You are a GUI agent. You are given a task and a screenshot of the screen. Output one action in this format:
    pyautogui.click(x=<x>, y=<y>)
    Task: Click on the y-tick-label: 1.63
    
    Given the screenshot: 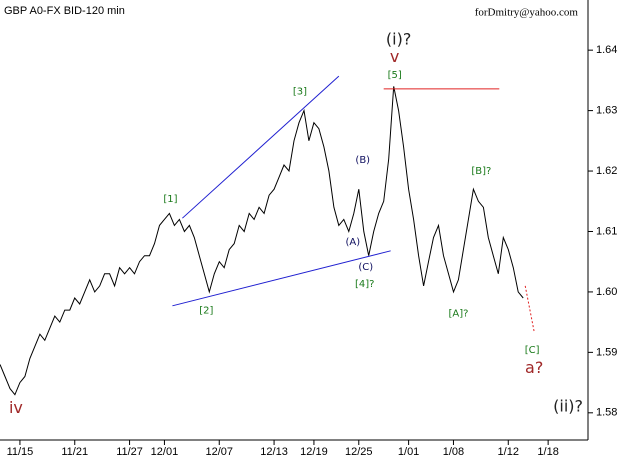 What is the action you would take?
    pyautogui.click(x=606, y=111)
    